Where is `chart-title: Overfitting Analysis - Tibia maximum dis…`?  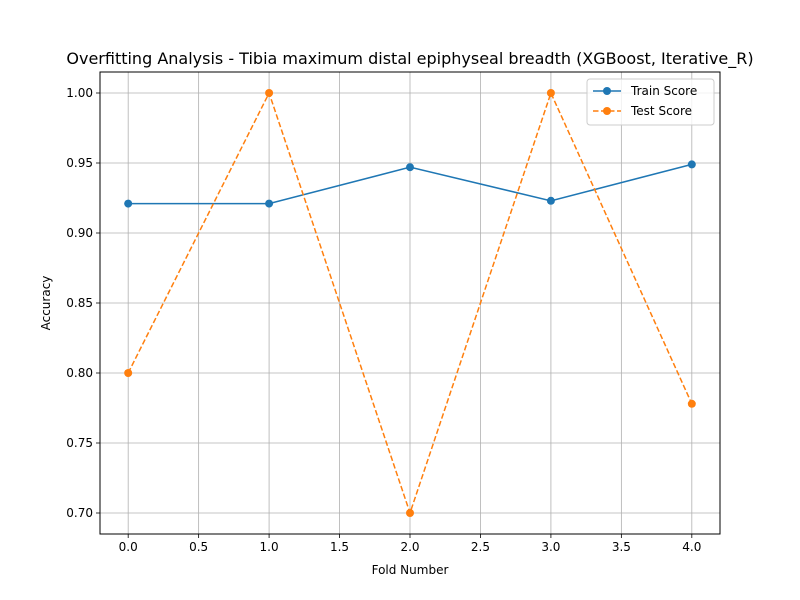 chart-title: Overfitting Analysis - Tibia maximum dis… is located at coordinates (409, 59).